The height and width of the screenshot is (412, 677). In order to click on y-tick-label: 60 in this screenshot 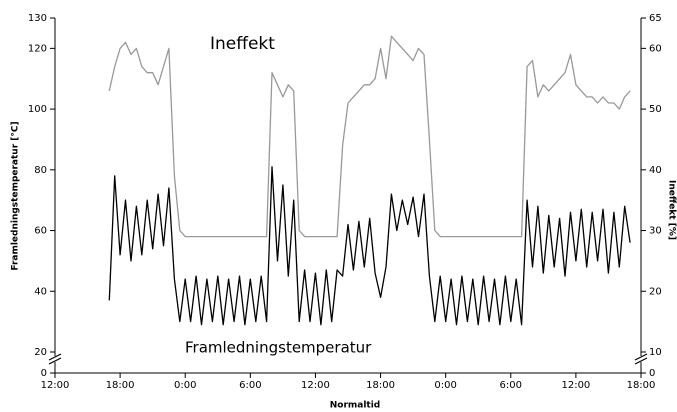, I will do `click(40, 231)`.